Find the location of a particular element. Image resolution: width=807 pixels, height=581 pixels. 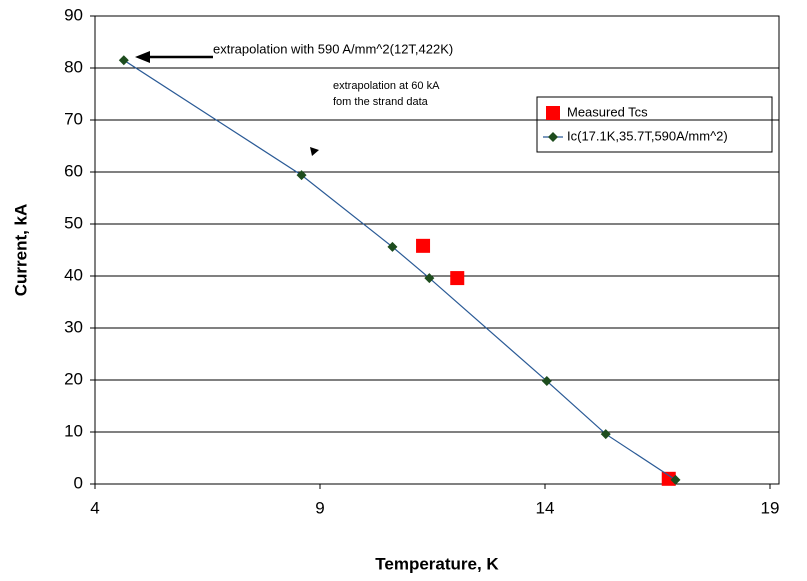

legend-label: Ic(17.1K,35.7T,590A/mm^2) is located at coordinates (647, 135).